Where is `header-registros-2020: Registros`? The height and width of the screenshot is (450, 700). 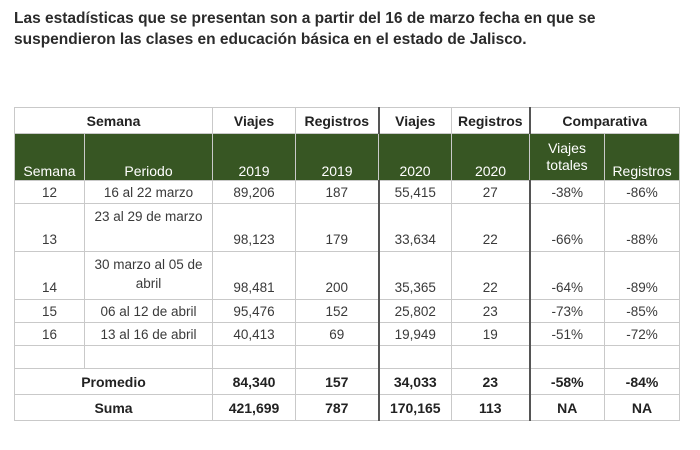
header-registros-2020: Registros is located at coordinates (491, 120).